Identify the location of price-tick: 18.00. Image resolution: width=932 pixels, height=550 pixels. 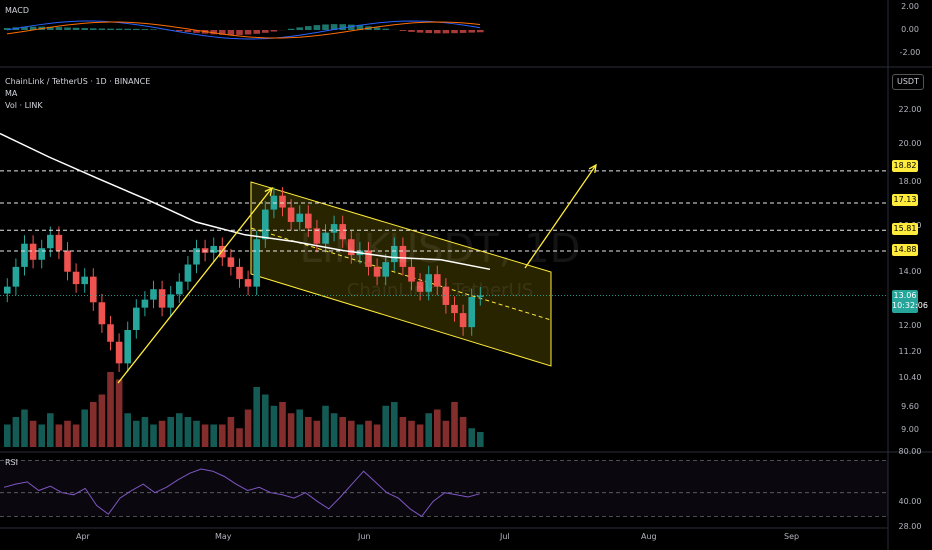
(910, 181).